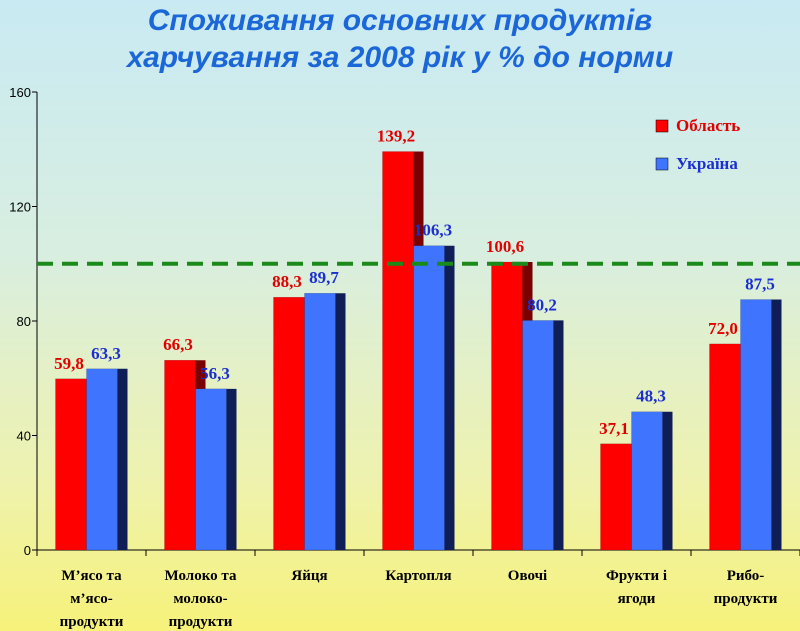 The height and width of the screenshot is (631, 800). Describe the element at coordinates (287, 281) in the screenshot. I see `data-label: 88,3` at that location.